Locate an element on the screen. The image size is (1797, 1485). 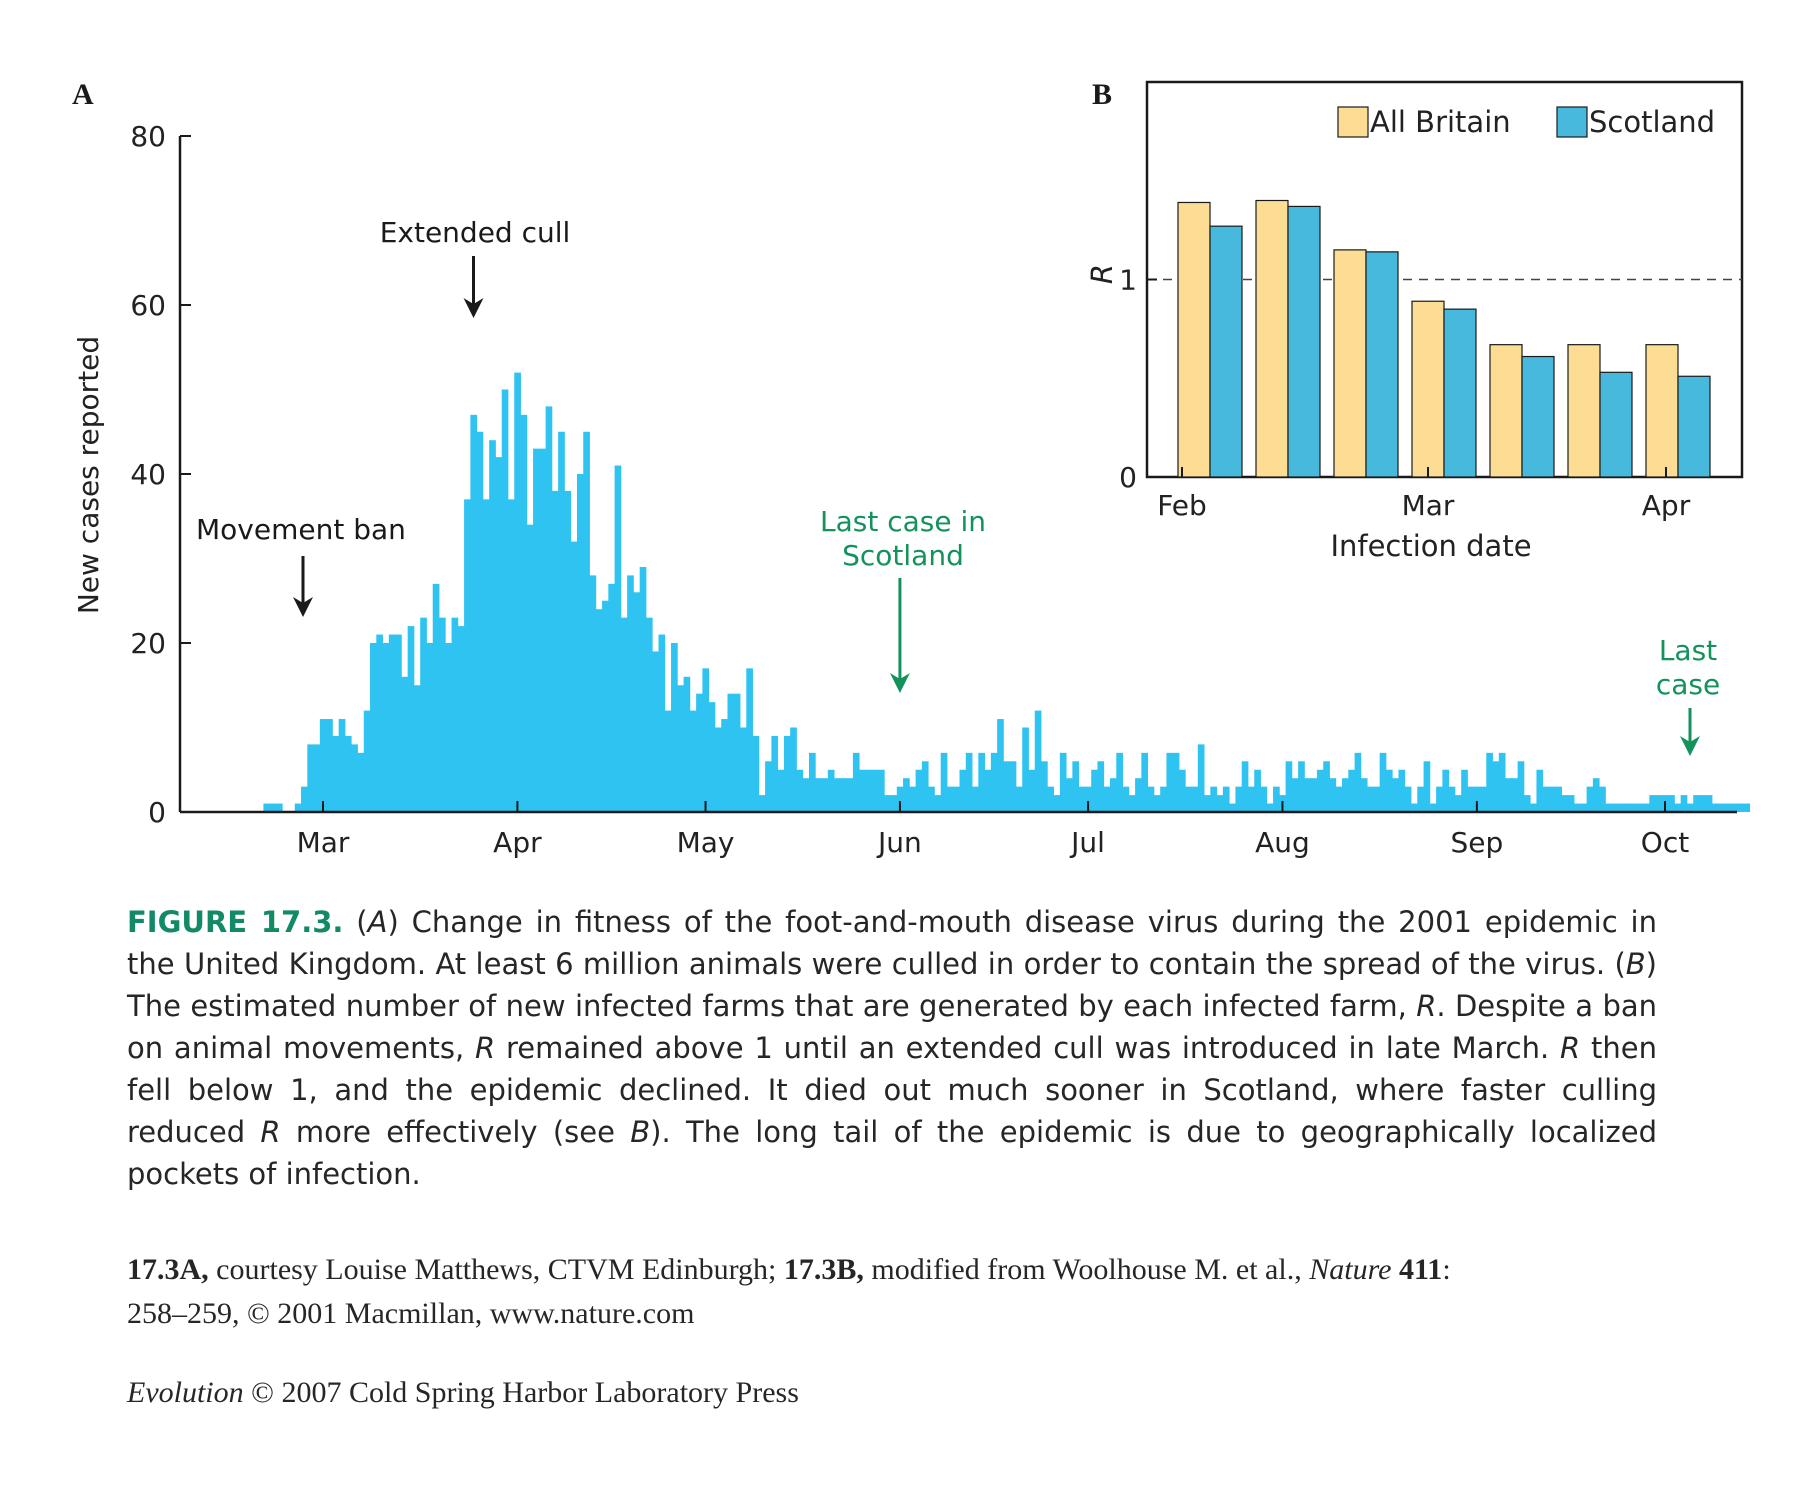
caption-text: . Despite a ban on animal movements, is located at coordinates (892, 1027).